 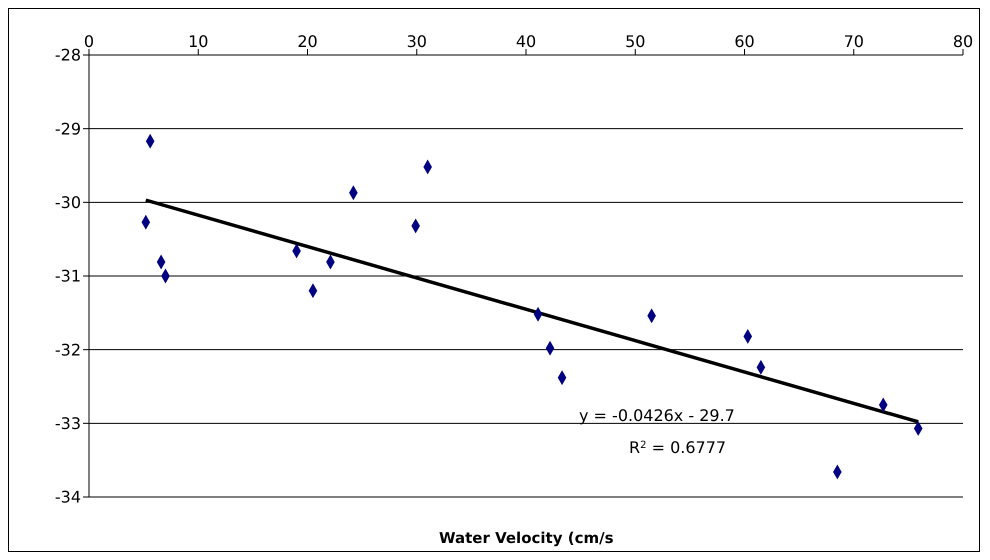 I want to click on x-tick-label: 20, so click(x=307, y=41).